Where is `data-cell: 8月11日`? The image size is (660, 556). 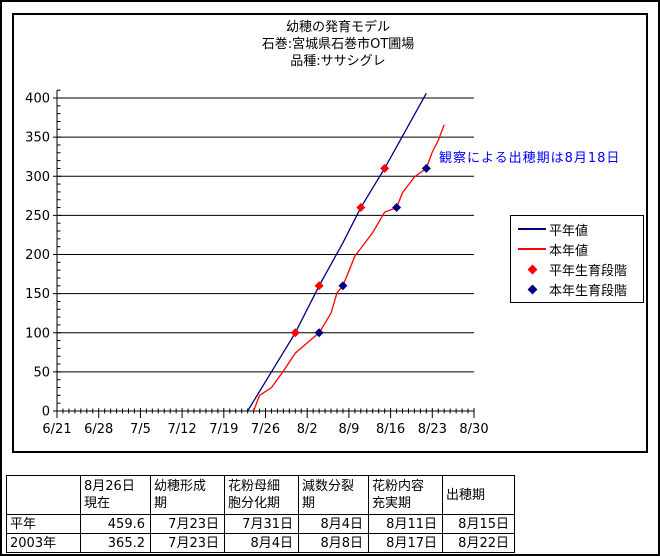 data-cell: 8月11日 is located at coordinates (405, 524).